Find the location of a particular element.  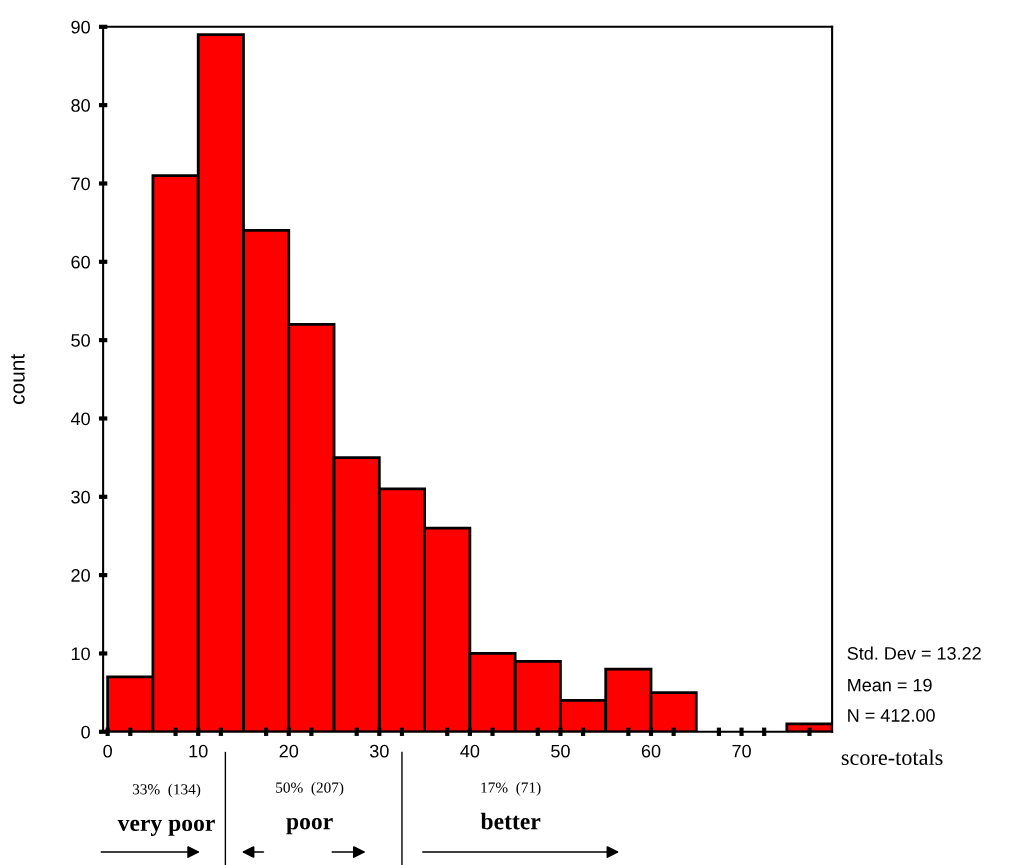

x-tick-label: 20 is located at coordinates (289, 751).